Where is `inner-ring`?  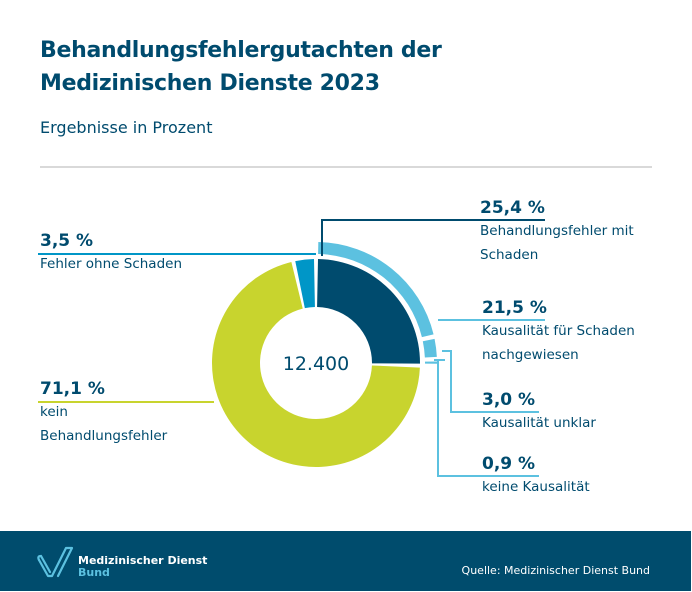
inner-ring is located at coordinates (316, 363).